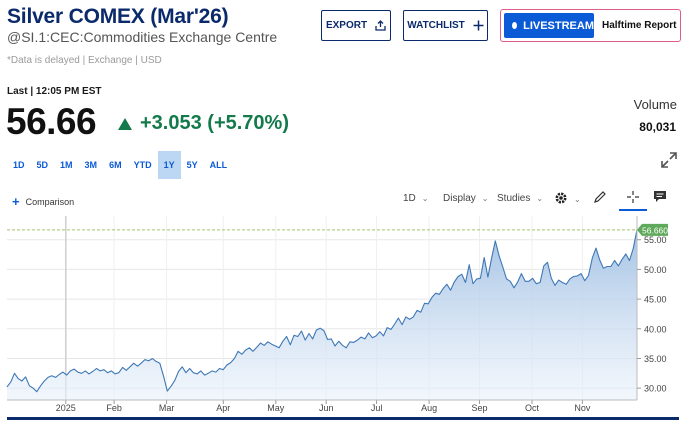 The image size is (690, 432). What do you see at coordinates (326, 408) in the screenshot?
I see `x-tick-label: Jun` at bounding box center [326, 408].